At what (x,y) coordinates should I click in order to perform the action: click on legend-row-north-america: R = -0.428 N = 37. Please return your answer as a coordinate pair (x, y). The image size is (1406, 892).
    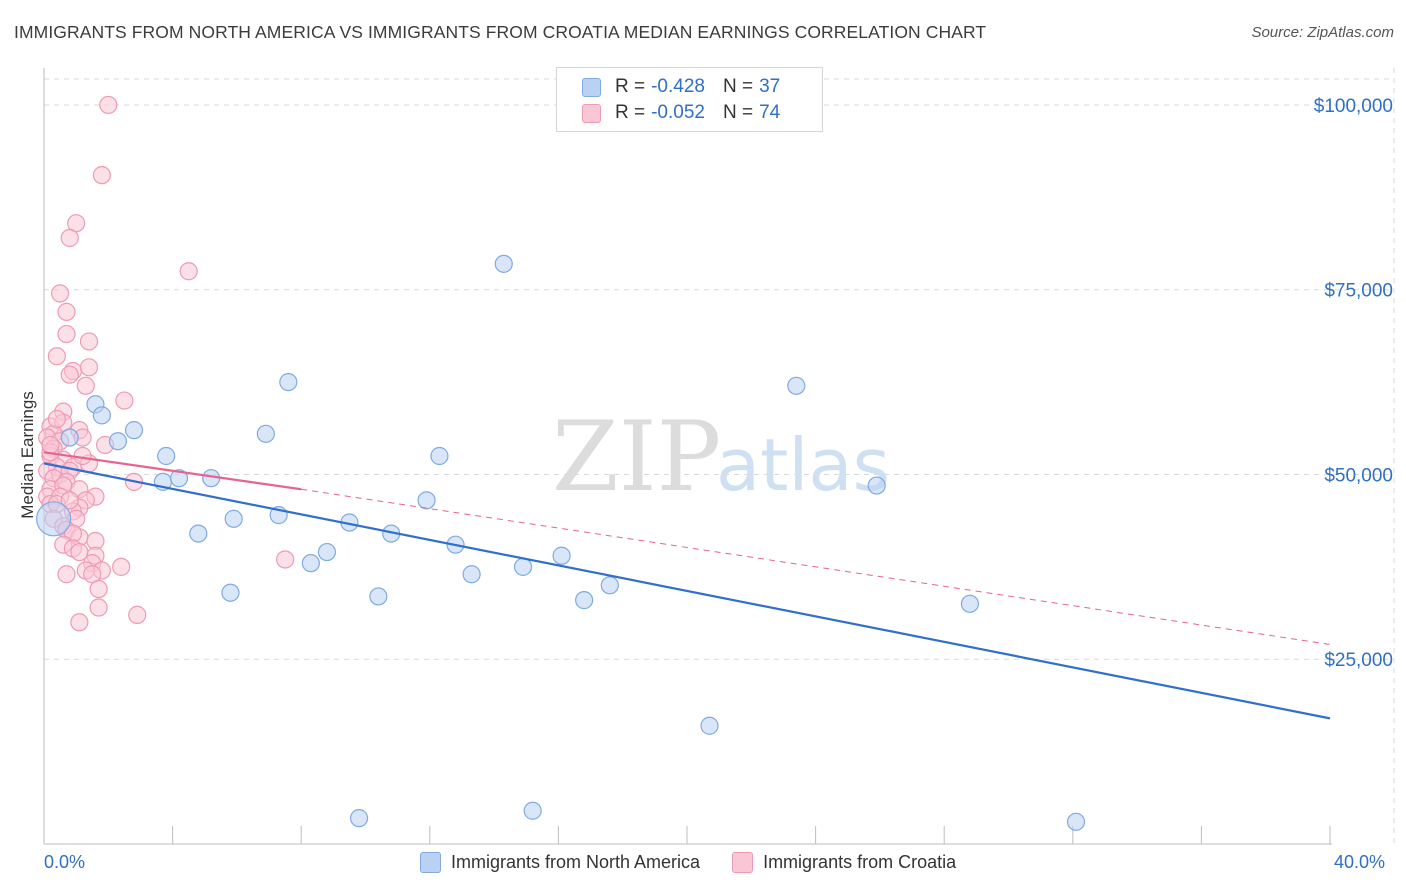
    Looking at the image, I should click on (681, 87).